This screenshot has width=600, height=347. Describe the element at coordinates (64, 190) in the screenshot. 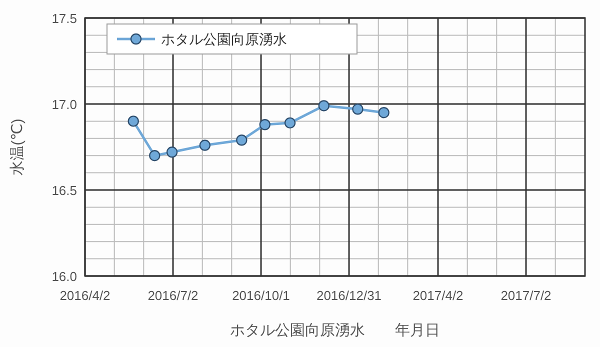

I see `y-tick-label: 16.5` at that location.